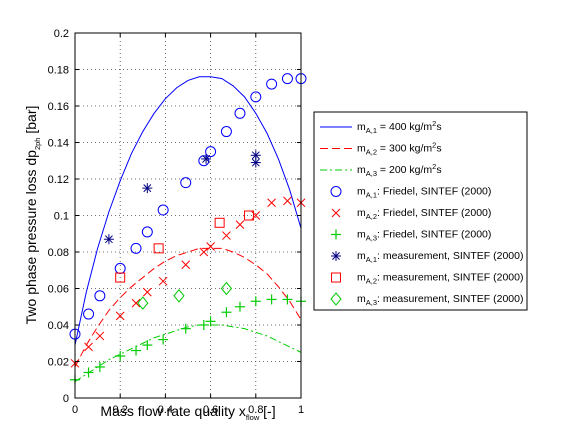 This screenshot has height=432, width=577. What do you see at coordinates (440, 257) in the screenshot?
I see `legend-label-7: mA,1: measurement, SINTEF (2000)` at bounding box center [440, 257].